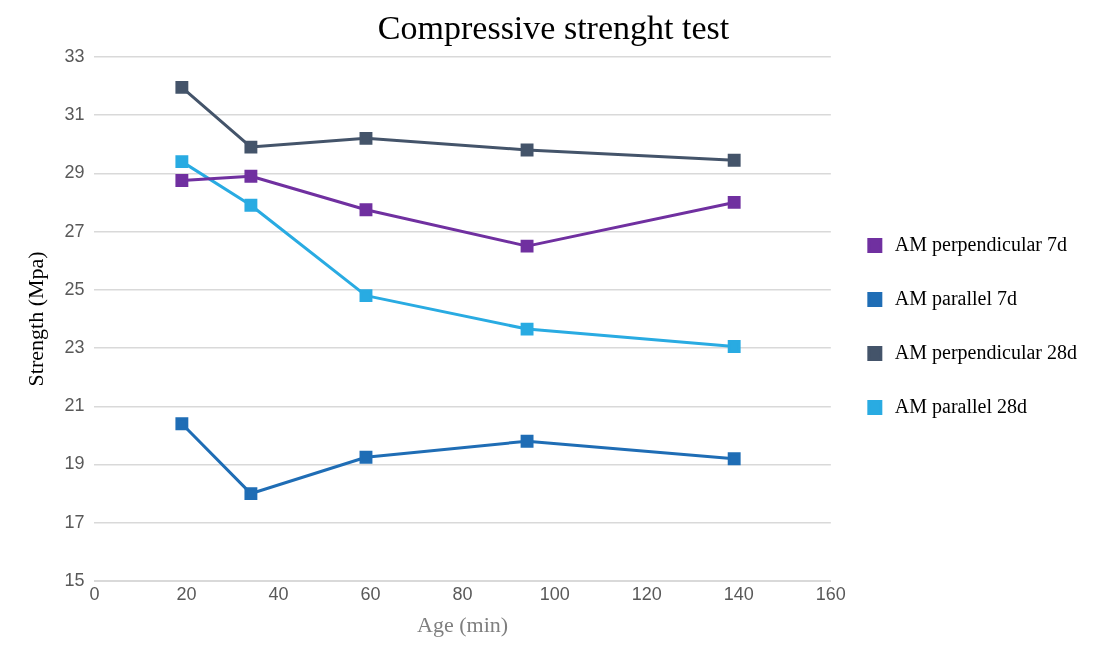 Image resolution: width=1097 pixels, height=648 pixels. Describe the element at coordinates (186, 593) in the screenshot. I see `x-tick-label: 20` at that location.